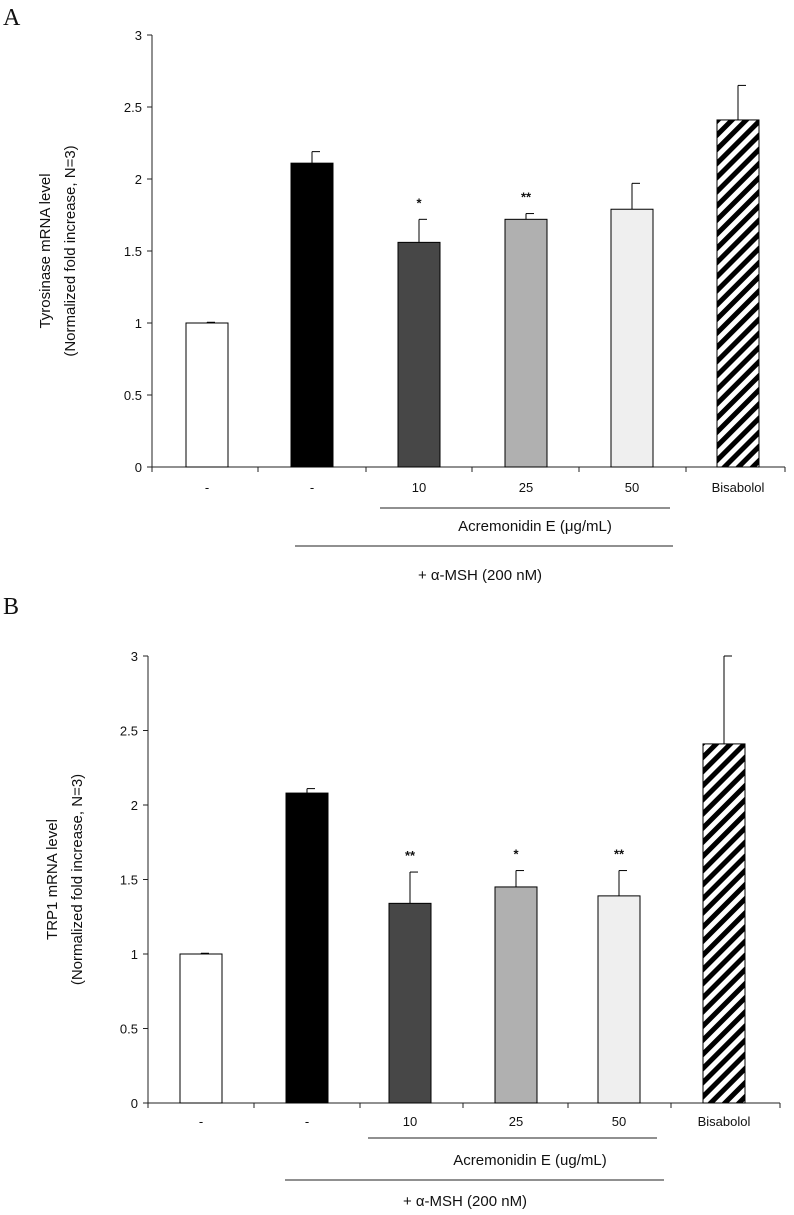  I want to click on panel-a-group-label-inner: Acremonidin E (μg/mL), so click(535, 526).